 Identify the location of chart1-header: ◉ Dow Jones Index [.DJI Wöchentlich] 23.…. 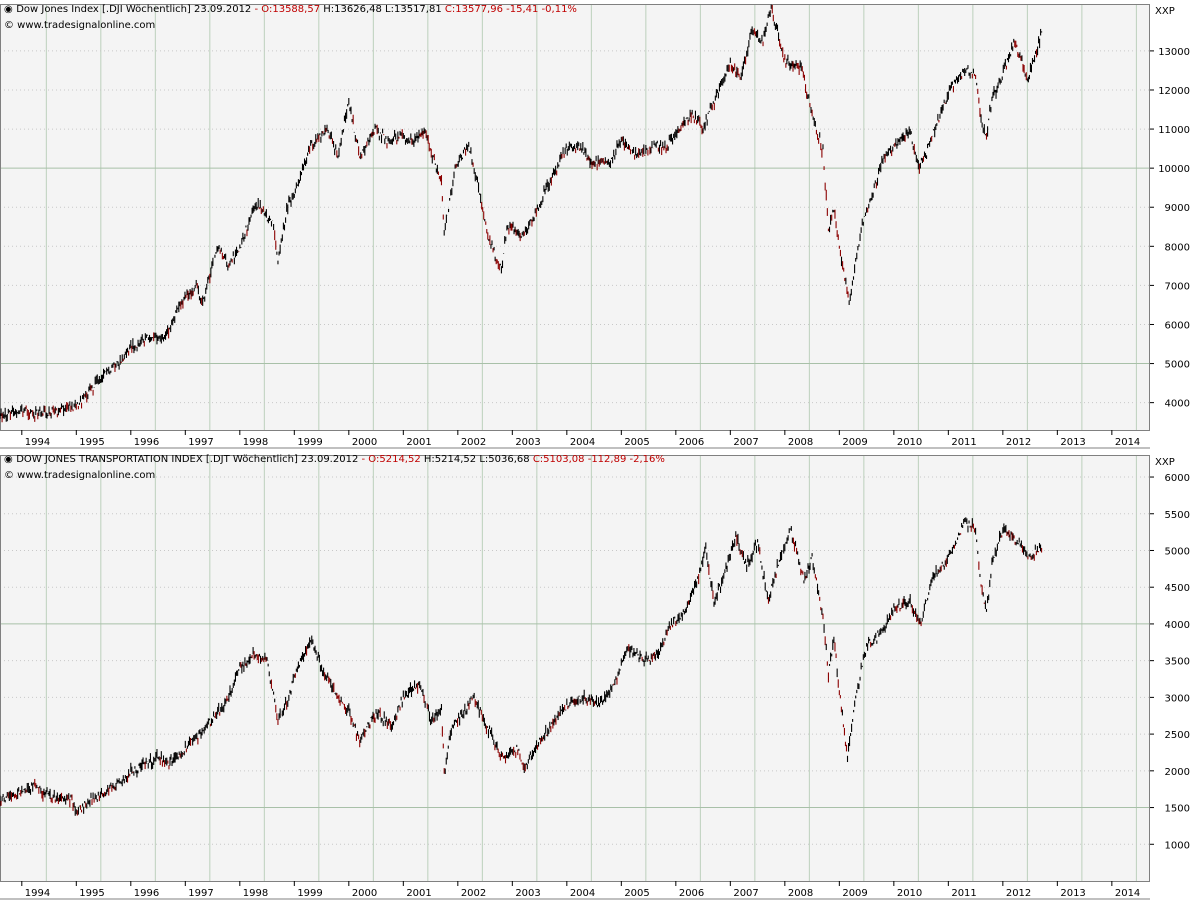
(290, 9).